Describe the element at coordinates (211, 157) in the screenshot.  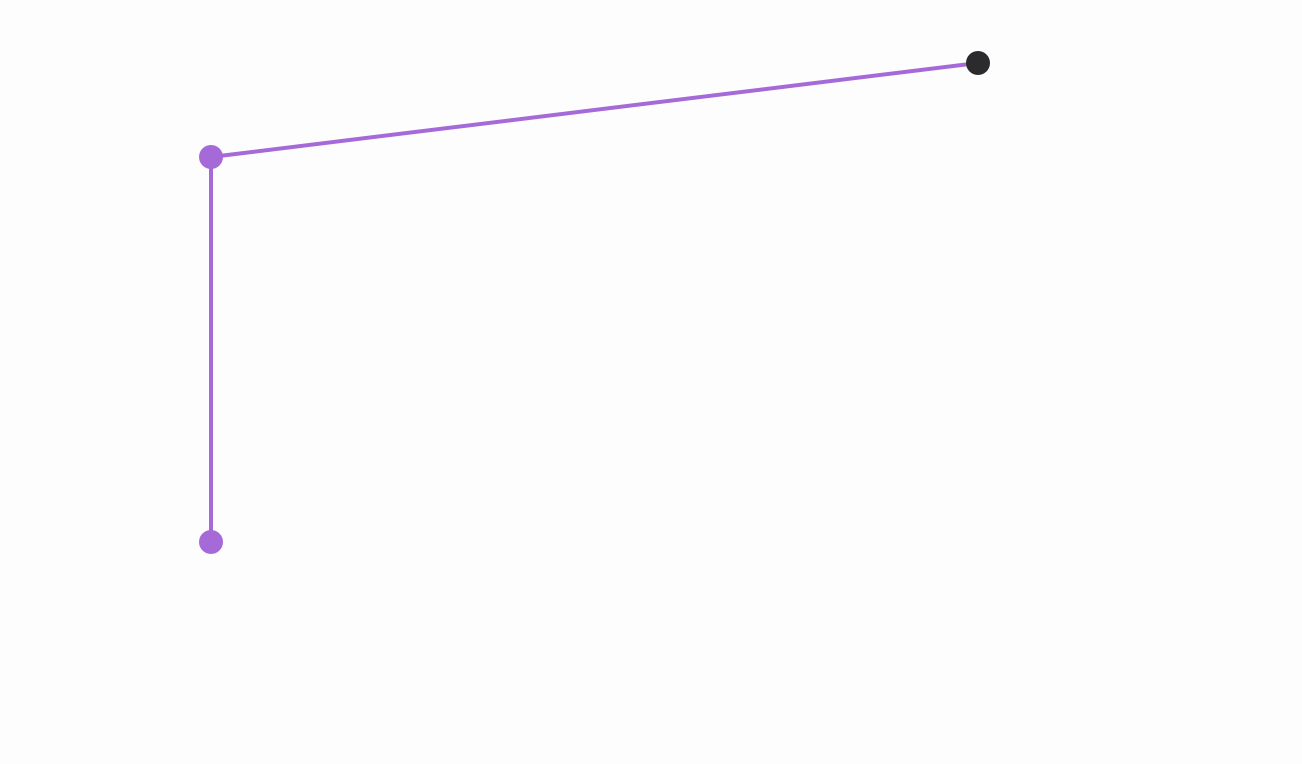
I see `node-corner` at that location.